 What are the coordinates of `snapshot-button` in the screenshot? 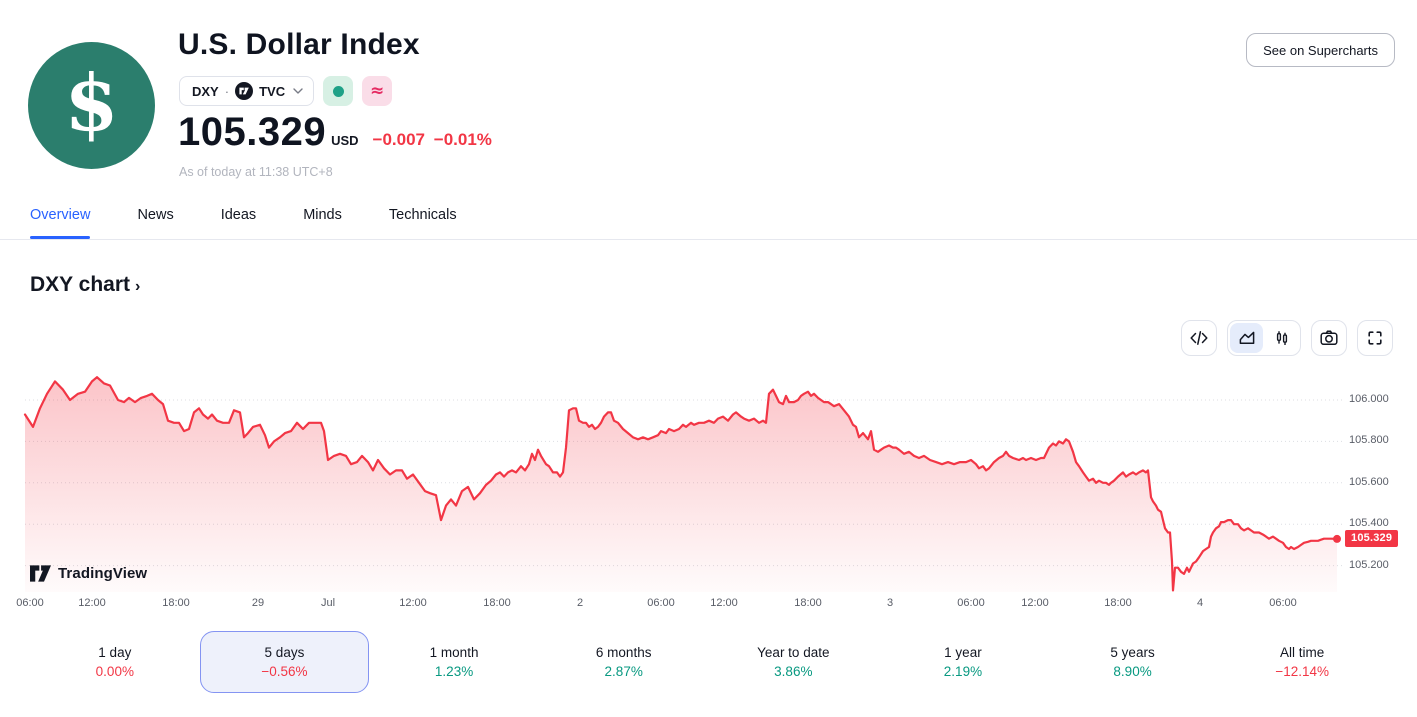 It's located at (1329, 338).